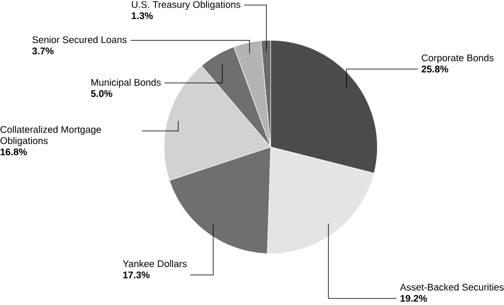  Describe the element at coordinates (435, 69) in the screenshot. I see `data-label: 25.8%` at that location.